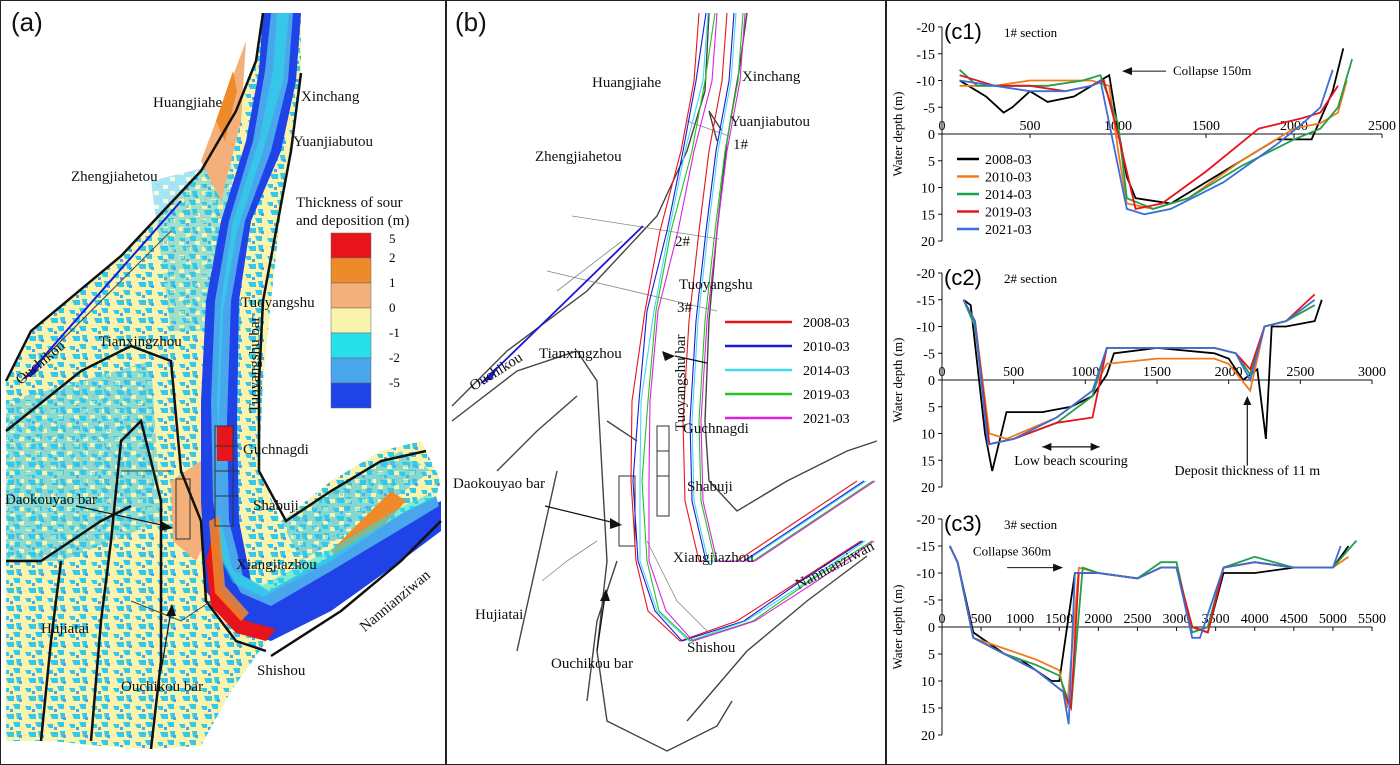  Describe the element at coordinates (740, 145) in the screenshot. I see `section-marker: 1#` at that location.